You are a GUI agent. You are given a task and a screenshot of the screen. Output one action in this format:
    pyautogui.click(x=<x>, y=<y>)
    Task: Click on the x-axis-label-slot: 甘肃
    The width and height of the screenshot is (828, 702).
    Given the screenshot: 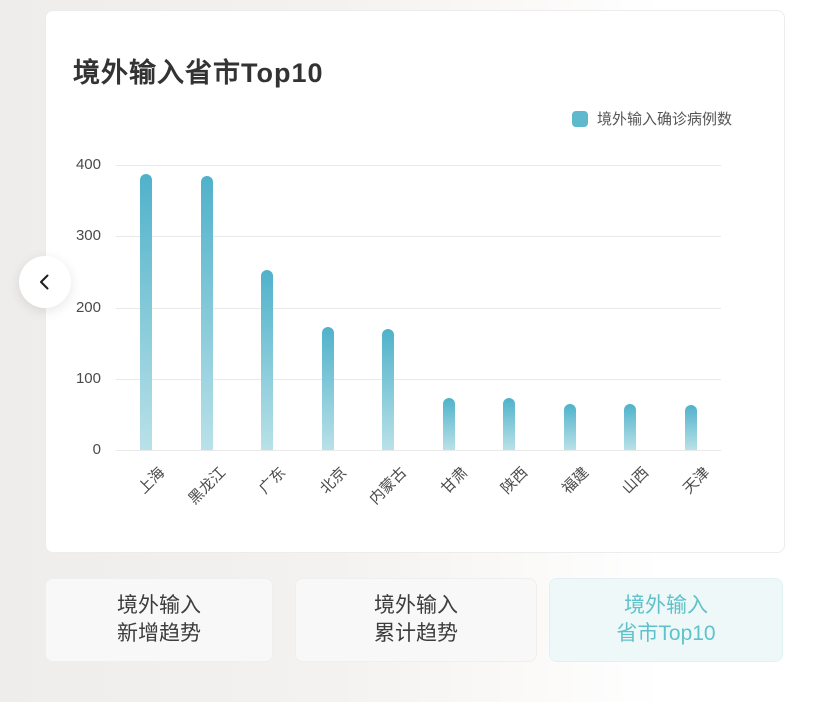 What is the action you would take?
    pyautogui.click(x=449, y=482)
    